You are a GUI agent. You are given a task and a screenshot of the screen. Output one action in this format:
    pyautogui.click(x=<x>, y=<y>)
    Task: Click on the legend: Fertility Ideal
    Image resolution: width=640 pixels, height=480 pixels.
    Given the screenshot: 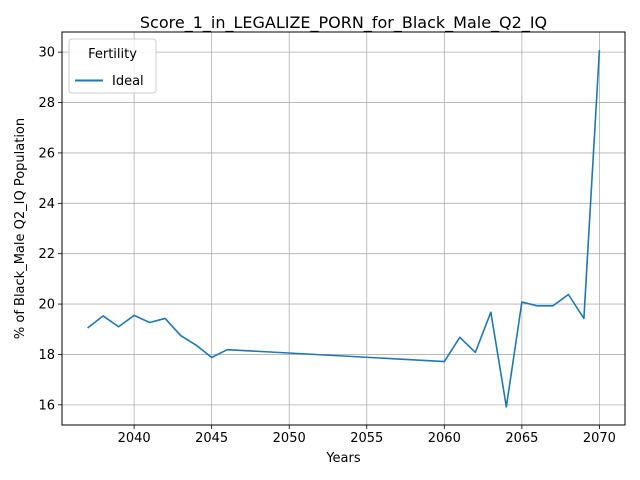 What is the action you would take?
    pyautogui.click(x=112, y=66)
    